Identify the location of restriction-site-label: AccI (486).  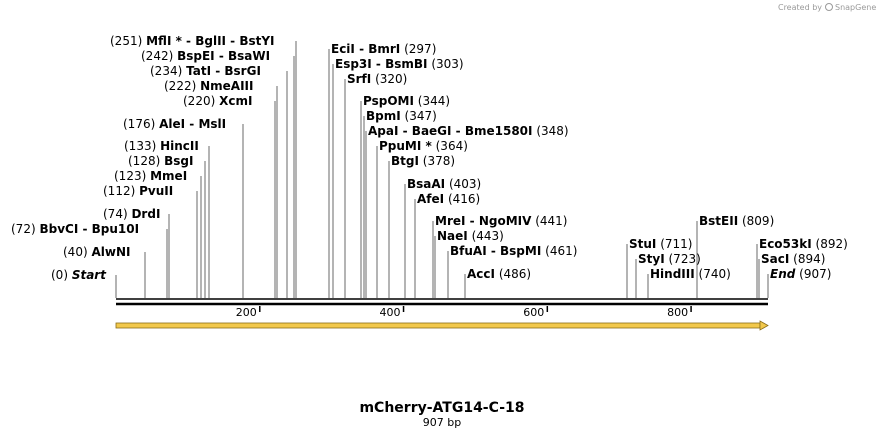
(499, 274).